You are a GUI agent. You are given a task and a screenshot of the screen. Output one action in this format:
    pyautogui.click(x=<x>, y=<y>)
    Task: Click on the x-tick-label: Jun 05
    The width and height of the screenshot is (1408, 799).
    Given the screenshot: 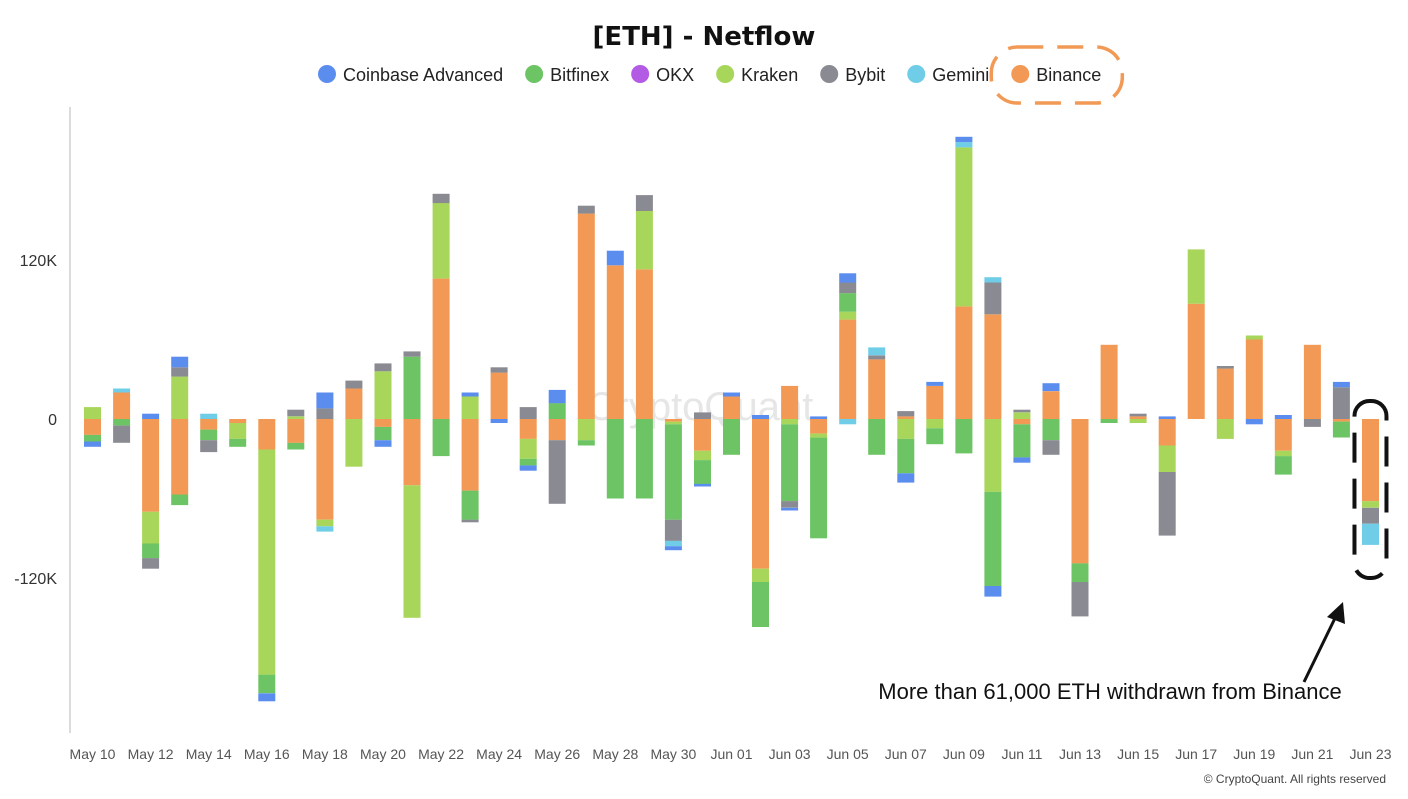 What is the action you would take?
    pyautogui.click(x=848, y=754)
    